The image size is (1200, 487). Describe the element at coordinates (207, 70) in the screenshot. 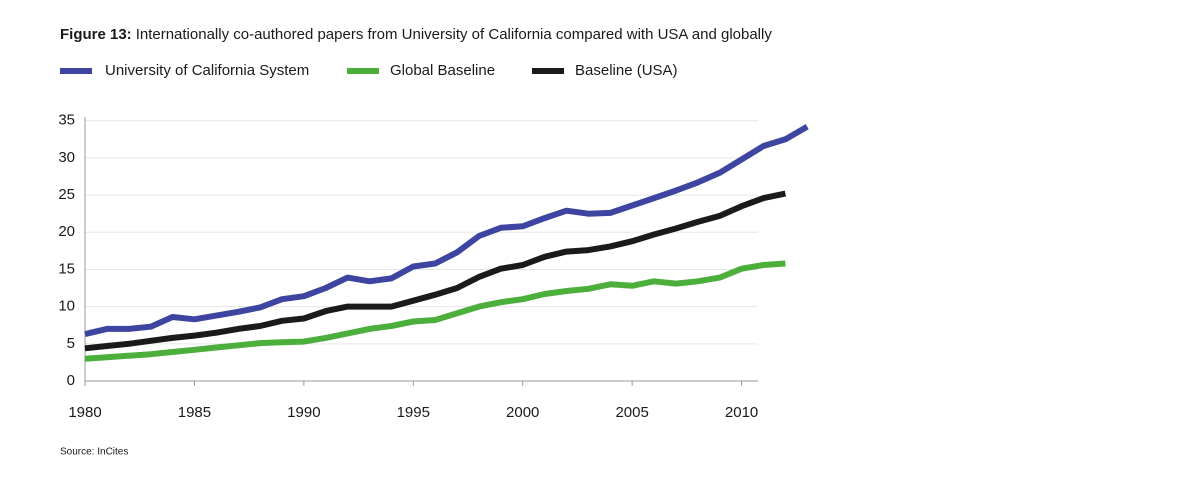

I see `legend-label: University of California System` at that location.